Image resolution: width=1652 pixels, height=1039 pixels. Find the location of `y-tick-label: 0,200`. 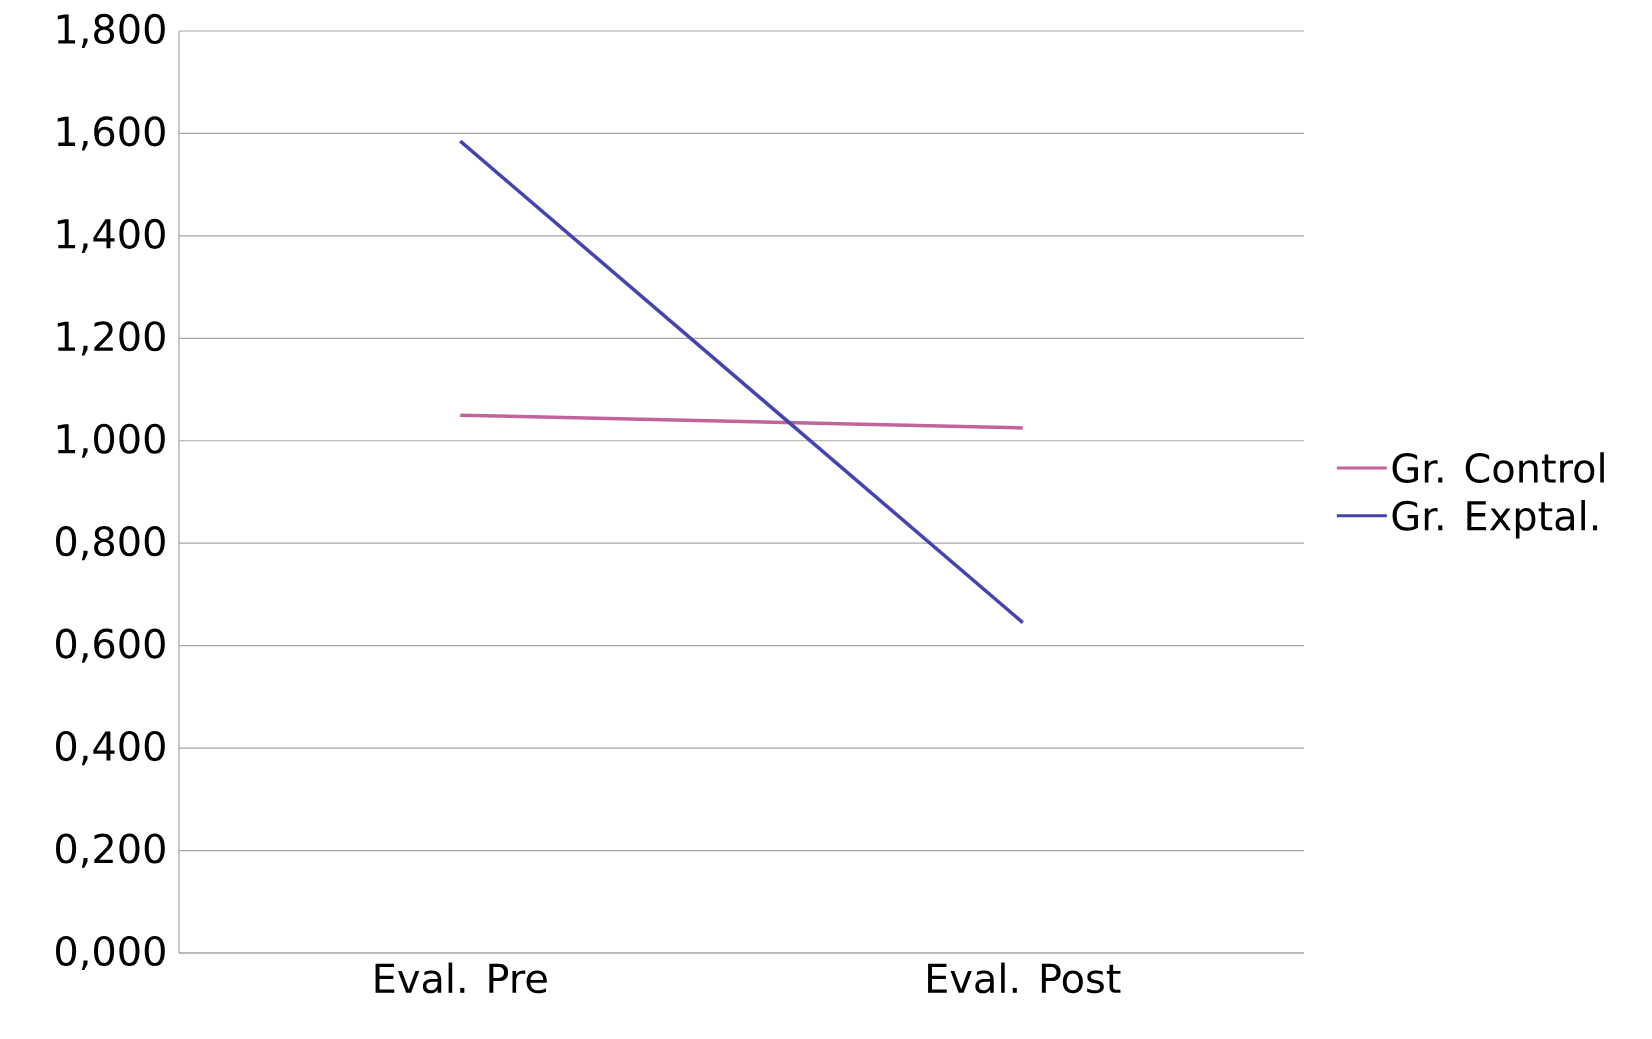

y-tick-label: 0,200 is located at coordinates (110, 850).